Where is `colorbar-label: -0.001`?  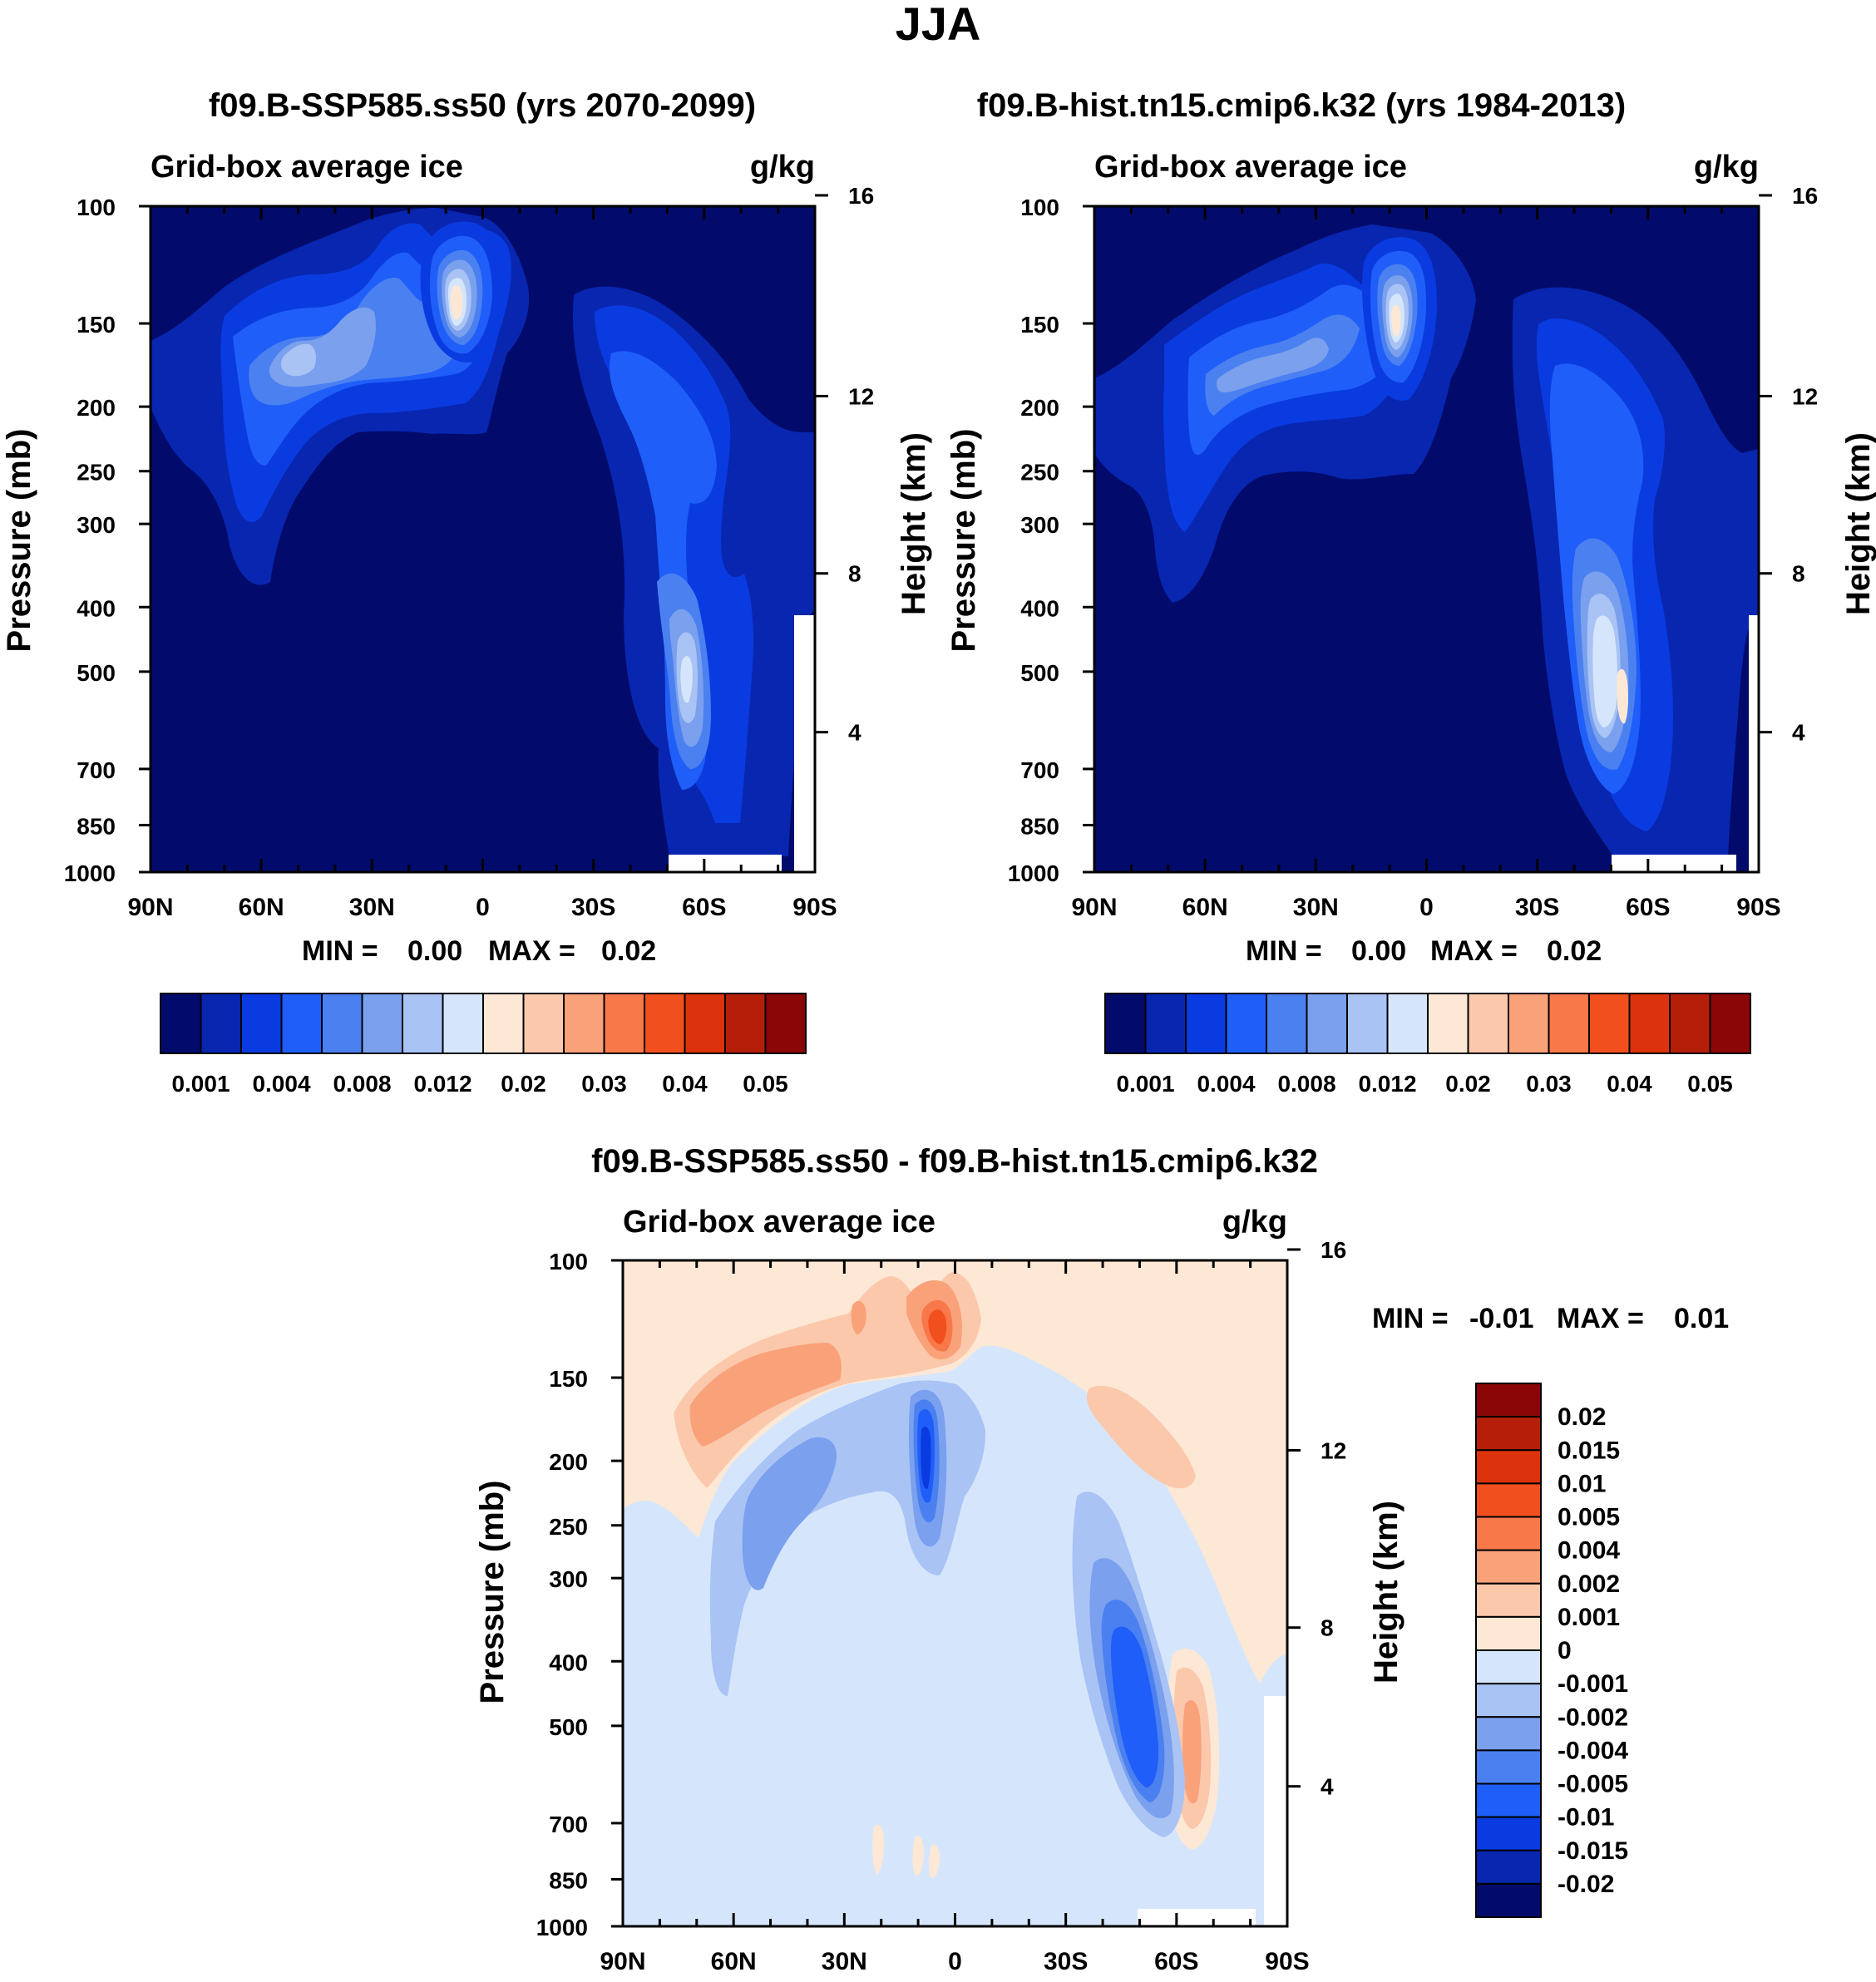
colorbar-label: -0.001 is located at coordinates (1593, 1684).